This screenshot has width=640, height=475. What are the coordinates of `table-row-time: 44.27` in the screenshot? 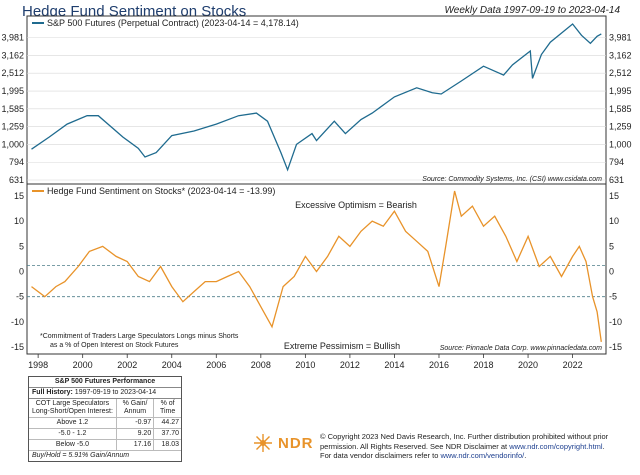 It's located at (167, 423).